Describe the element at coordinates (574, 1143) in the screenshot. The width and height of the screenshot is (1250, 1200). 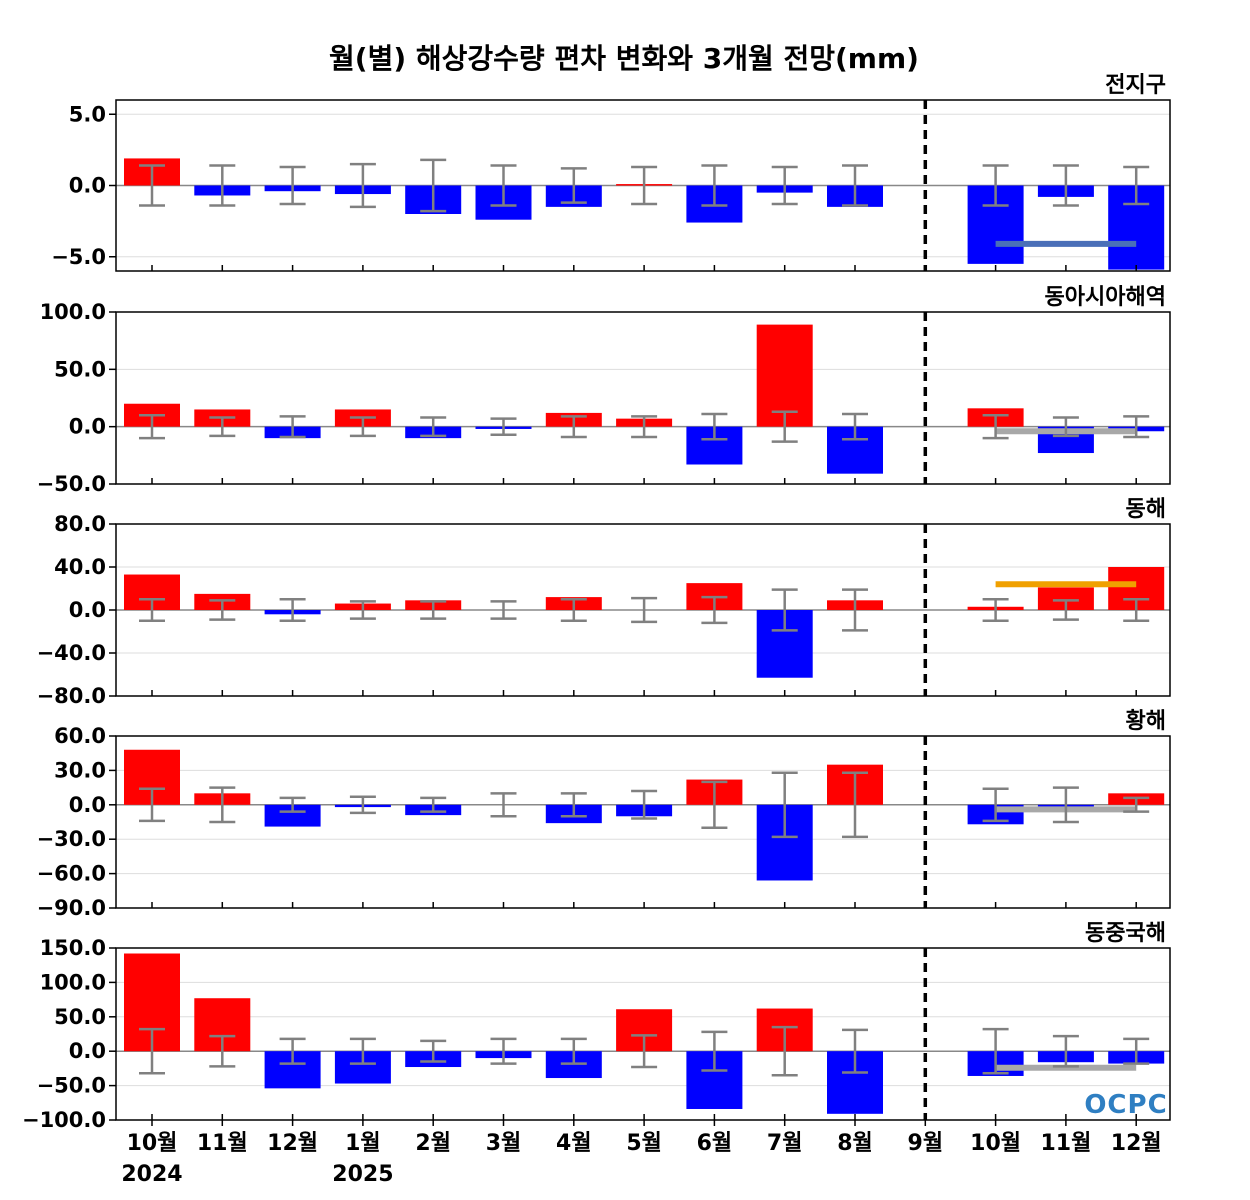
I see `x-tick-label: 4월` at that location.